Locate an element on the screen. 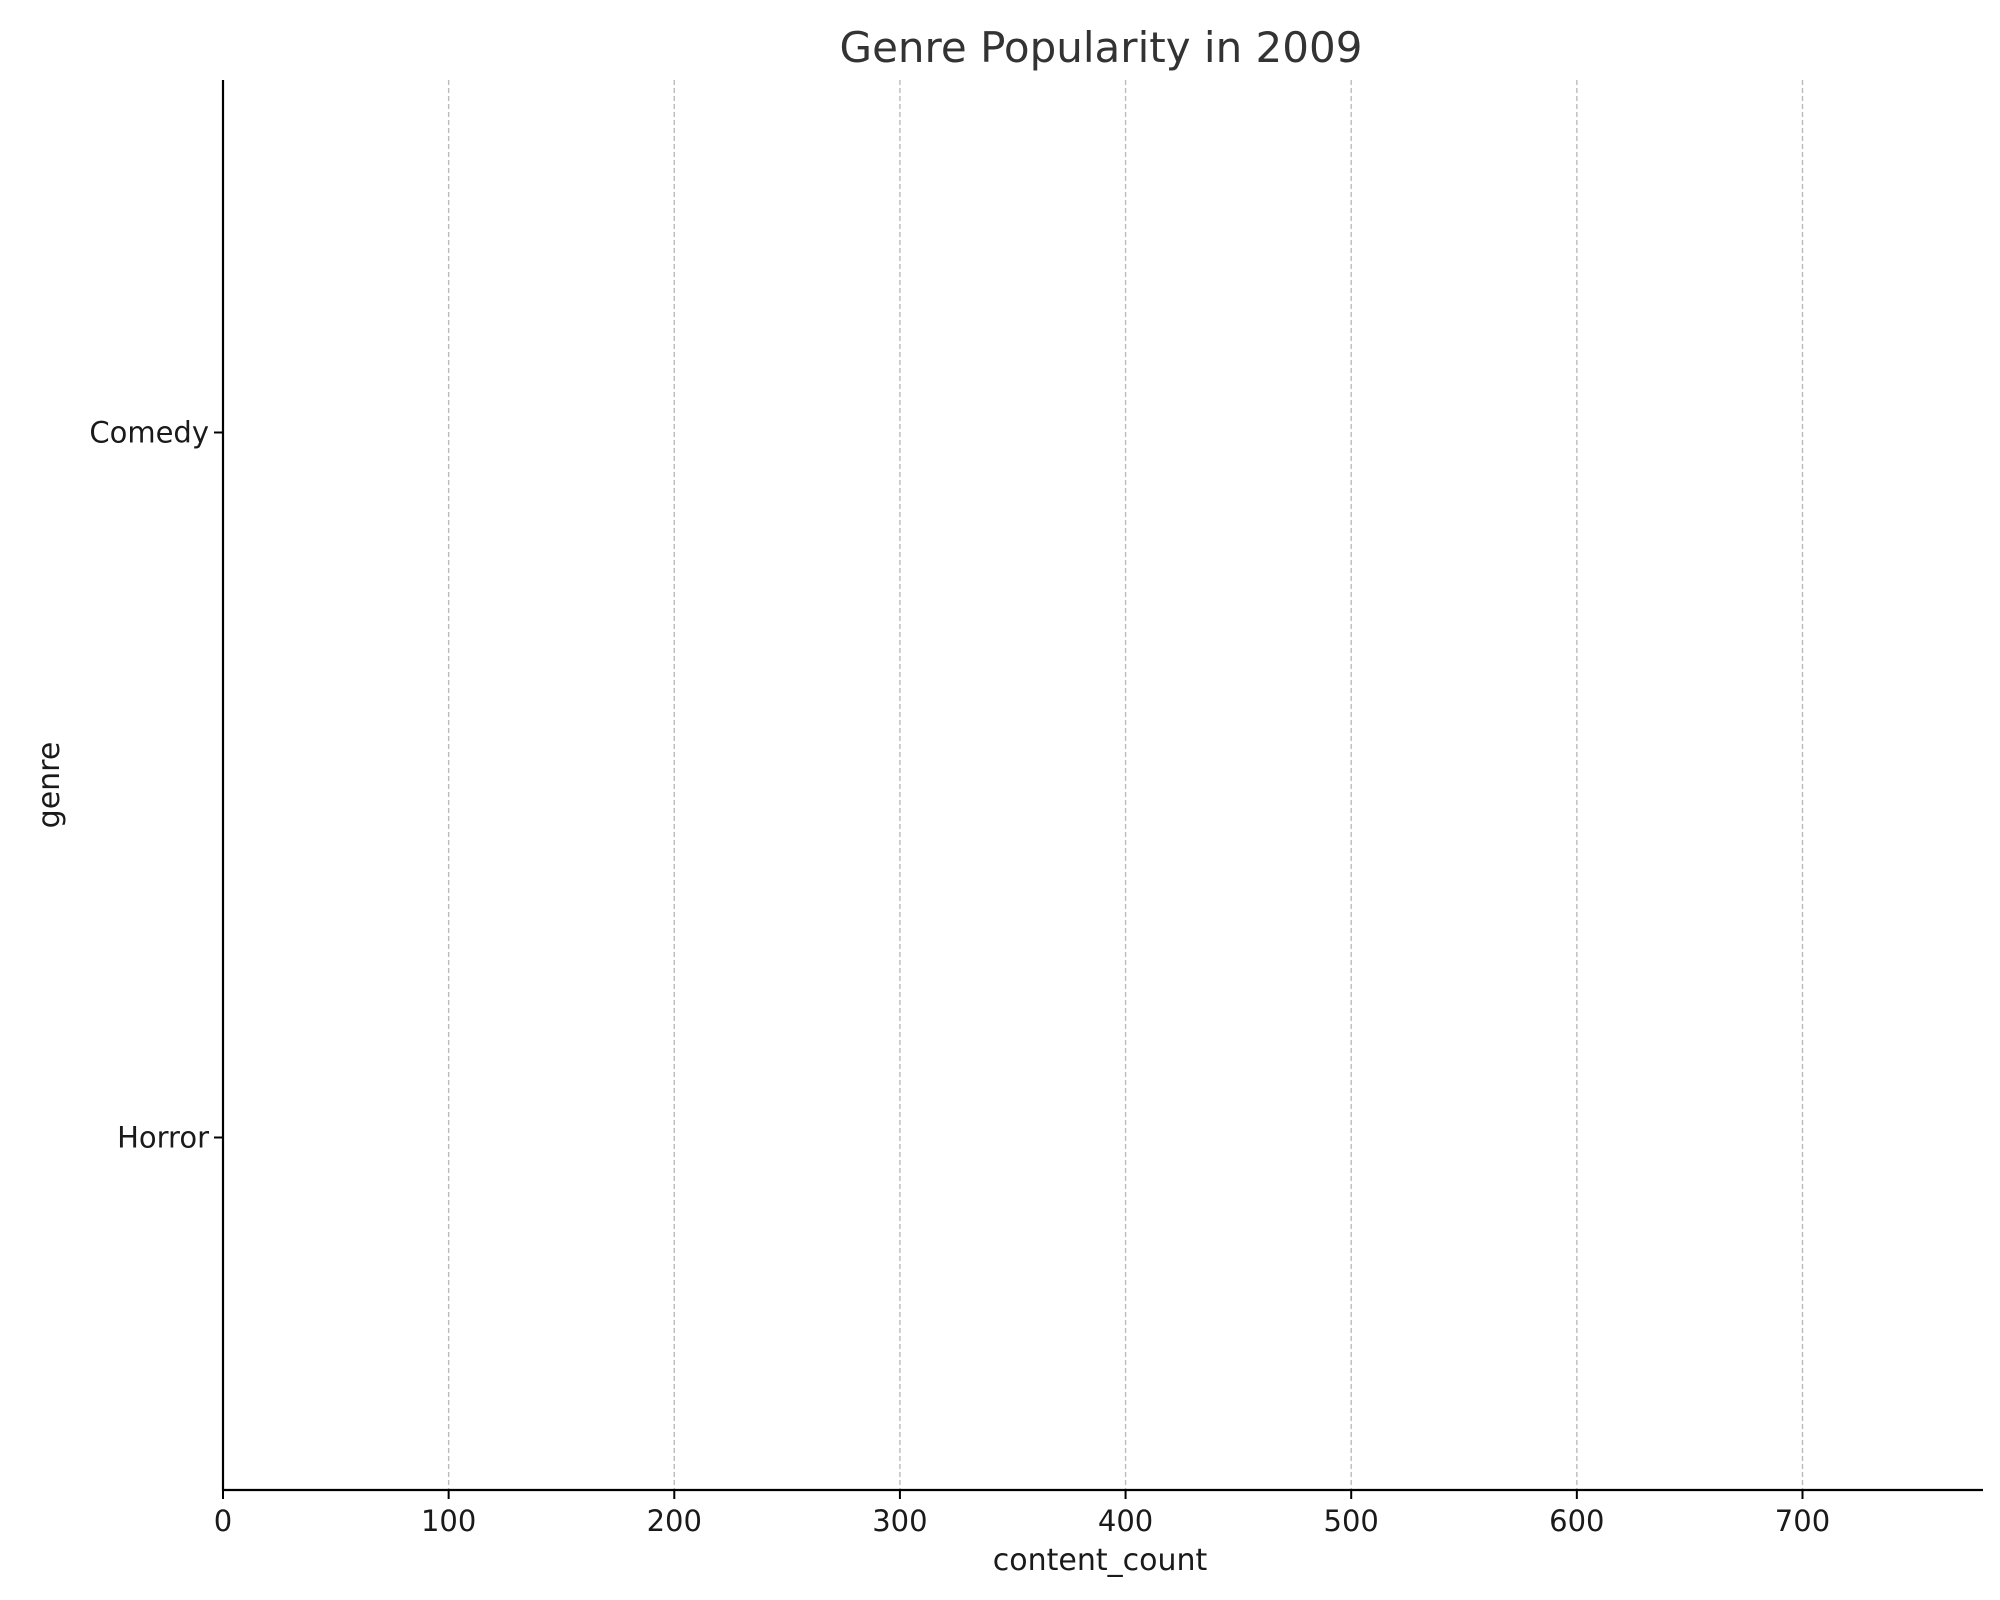 Image resolution: width=2000 pixels, height=1600 pixels. x-tick-label: 500 is located at coordinates (1351, 1521).